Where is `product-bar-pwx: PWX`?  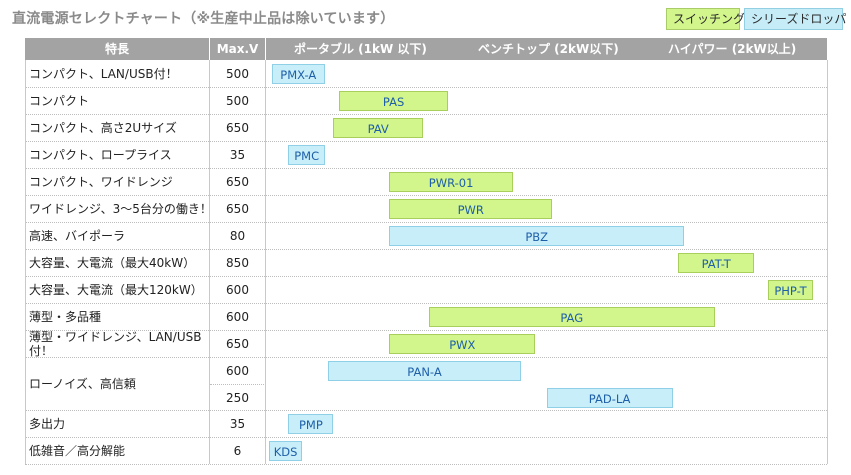 product-bar-pwx: PWX is located at coordinates (462, 343).